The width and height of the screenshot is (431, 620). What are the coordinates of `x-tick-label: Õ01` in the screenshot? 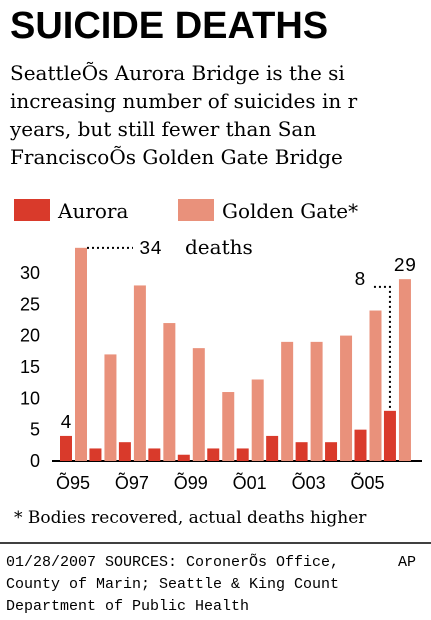 It's located at (250, 482).